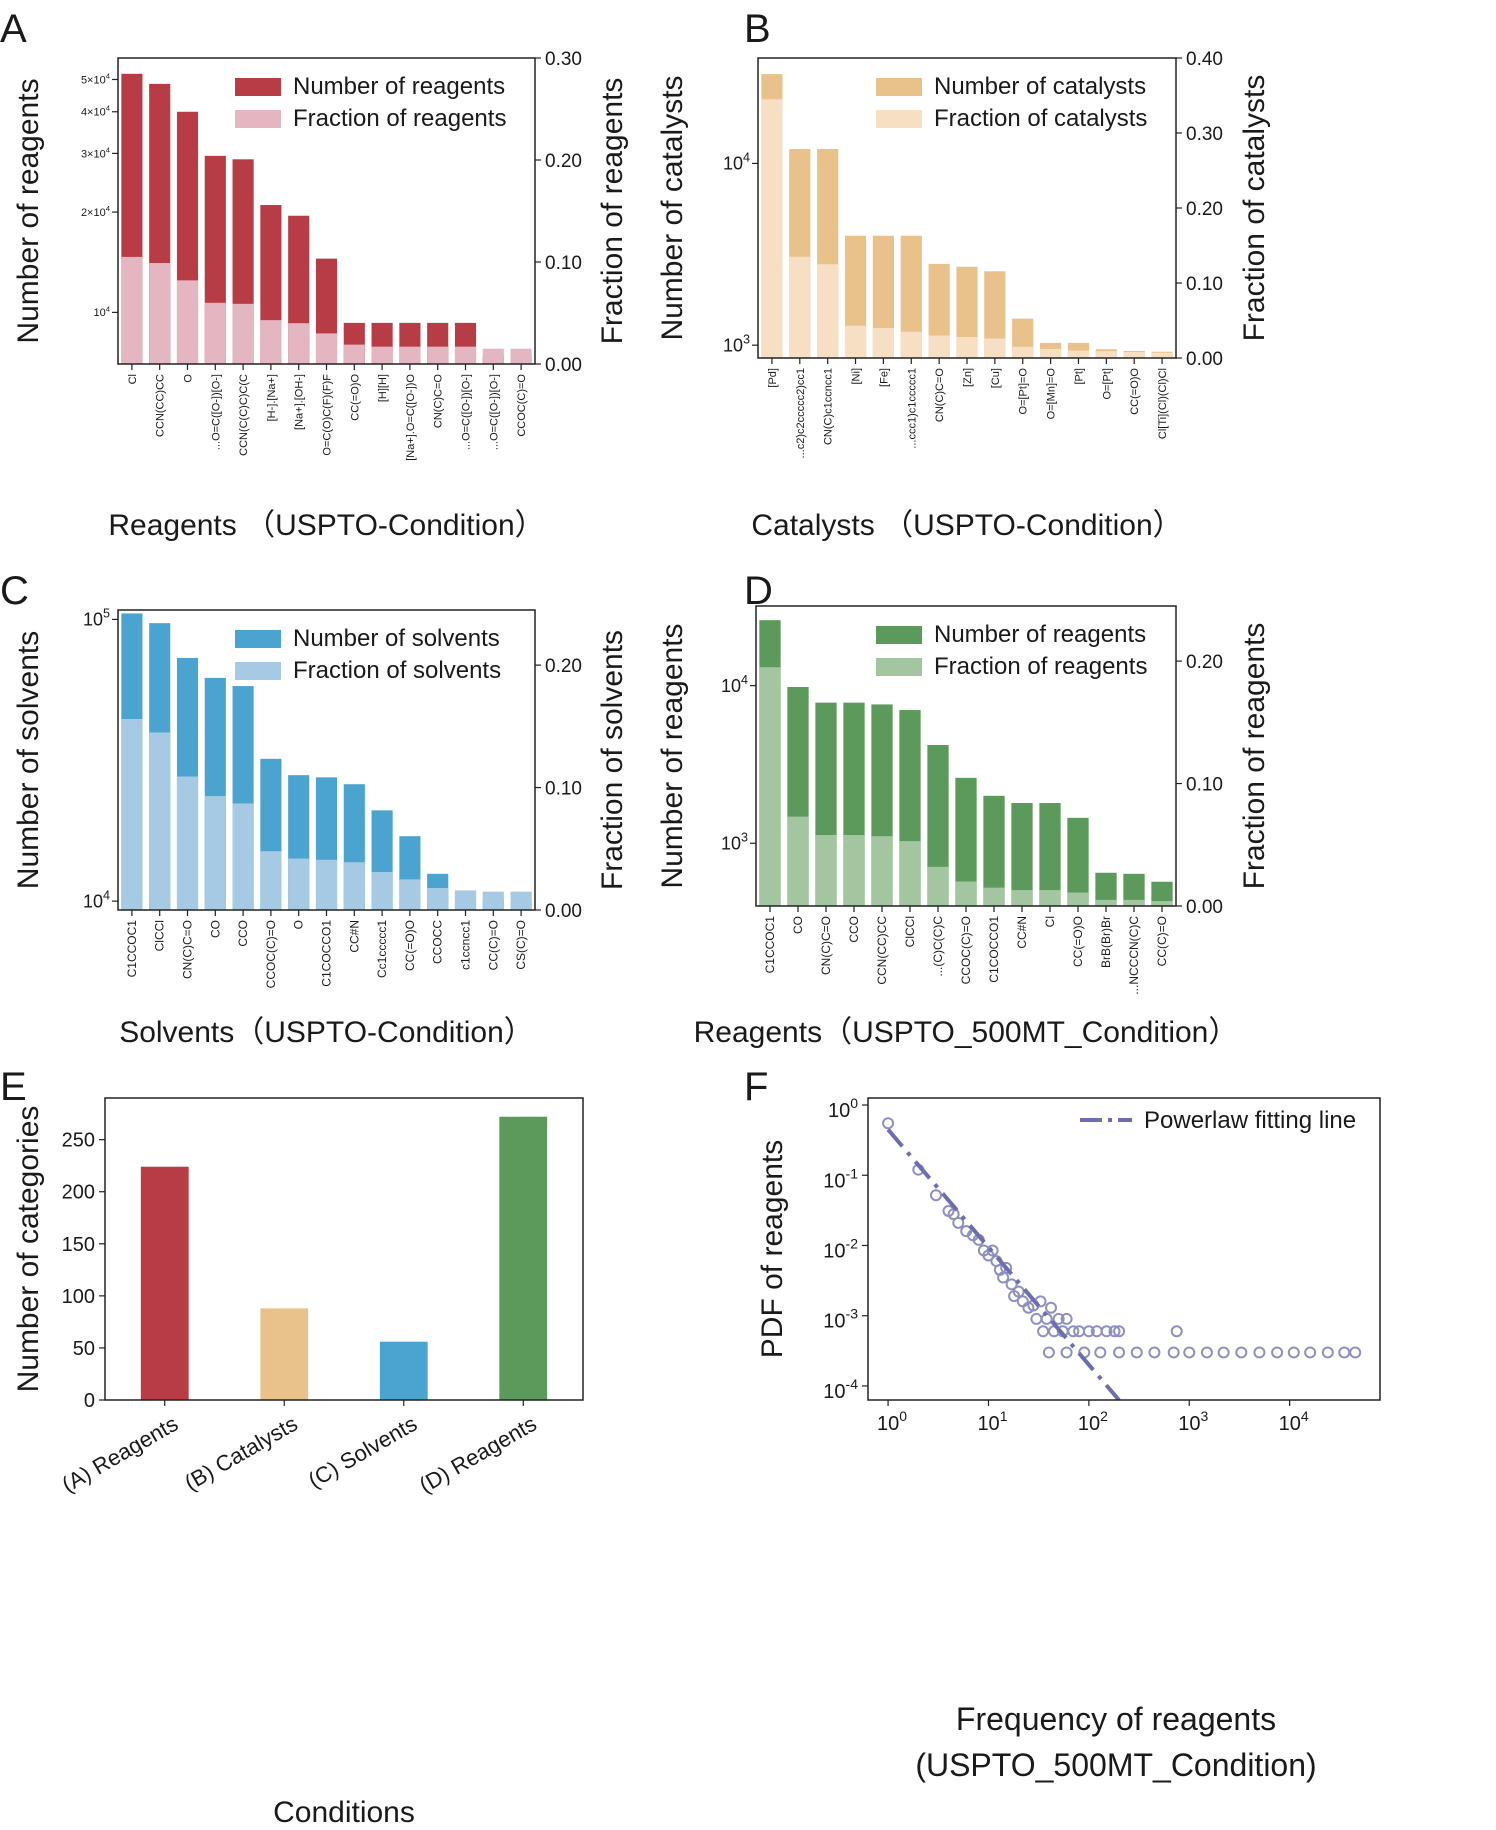 Image resolution: width=1496 pixels, height=1830 pixels. What do you see at coordinates (757, 29) in the screenshot?
I see `panel-letter-b: B` at bounding box center [757, 29].